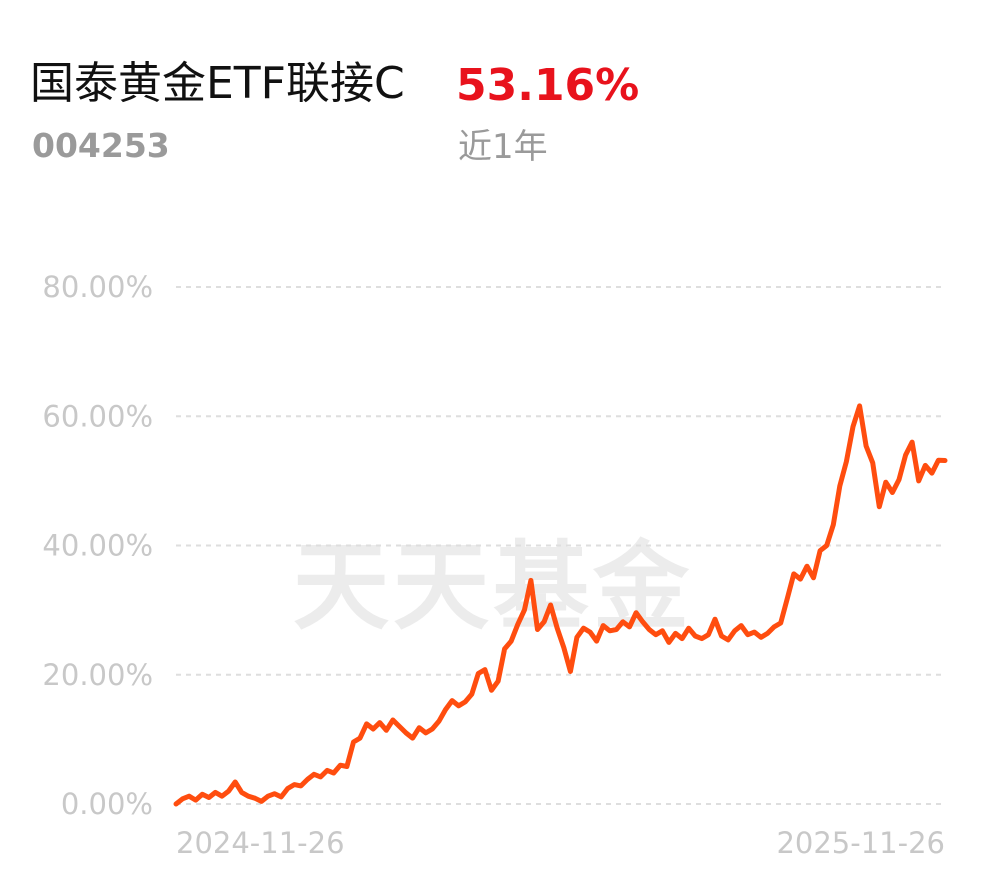 Image resolution: width=990 pixels, height=878 pixels. I want to click on fund-code: 004253, so click(101, 145).